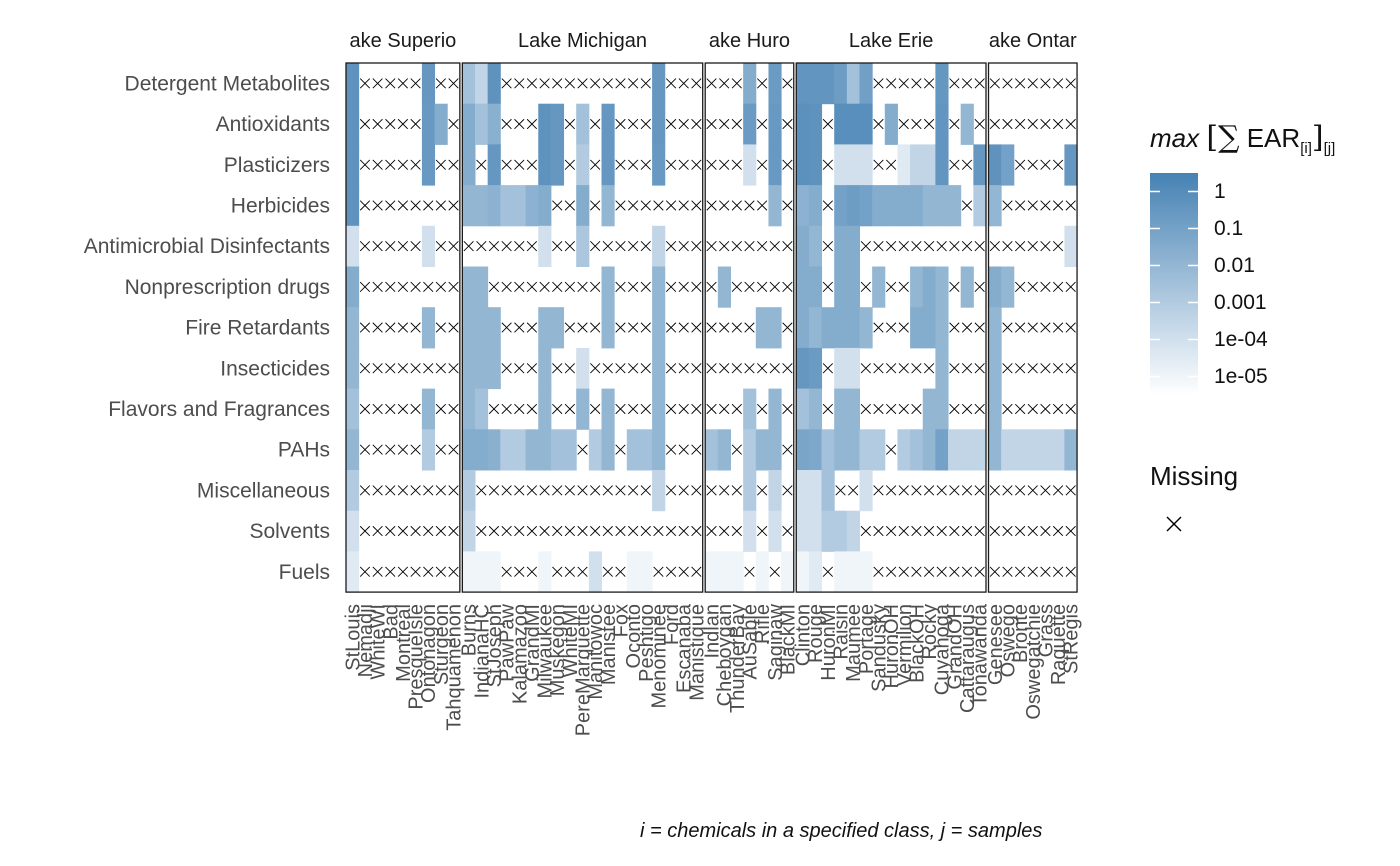 The image size is (1400, 866). What do you see at coordinates (905, 645) in the screenshot?
I see `x-label: Vermilion` at bounding box center [905, 645].